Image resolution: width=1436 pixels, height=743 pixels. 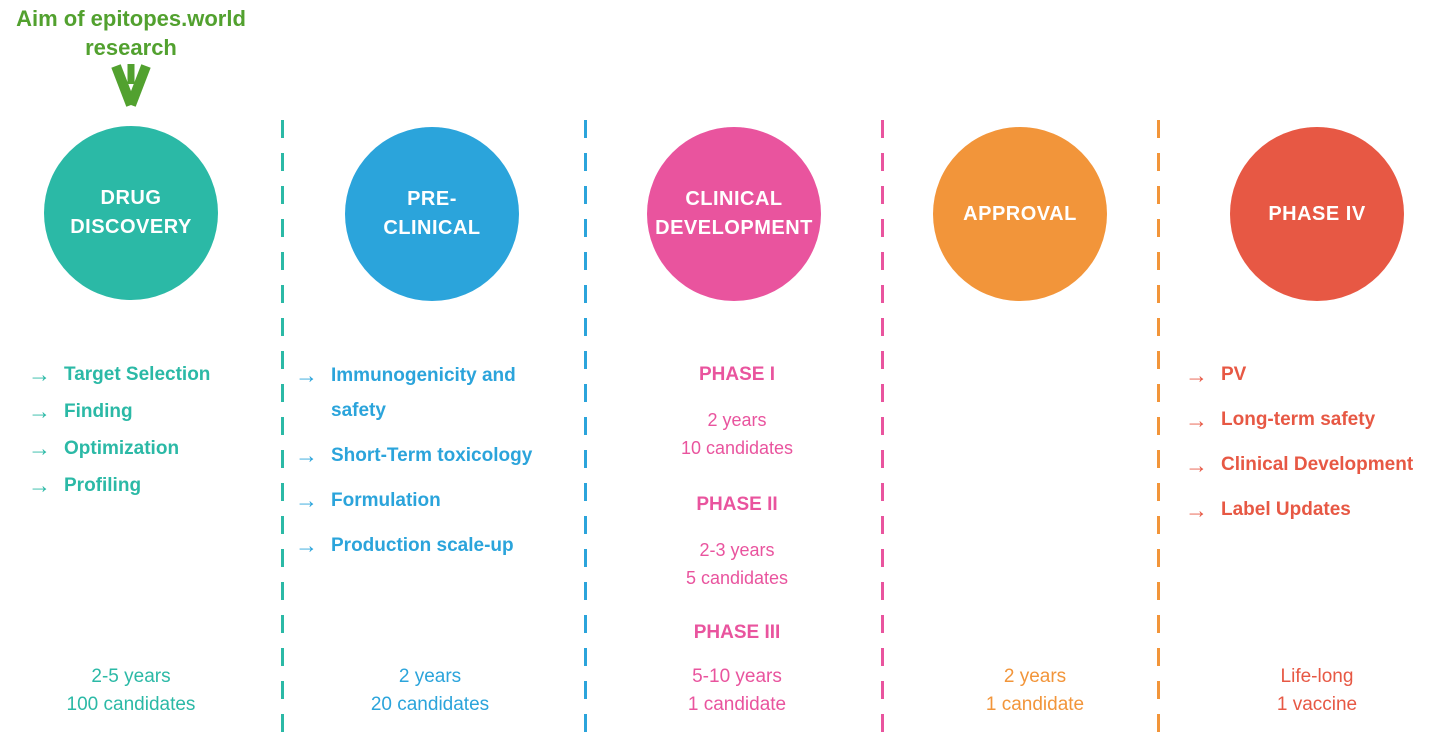 I want to click on diagram-title-line2: research, so click(x=131, y=47).